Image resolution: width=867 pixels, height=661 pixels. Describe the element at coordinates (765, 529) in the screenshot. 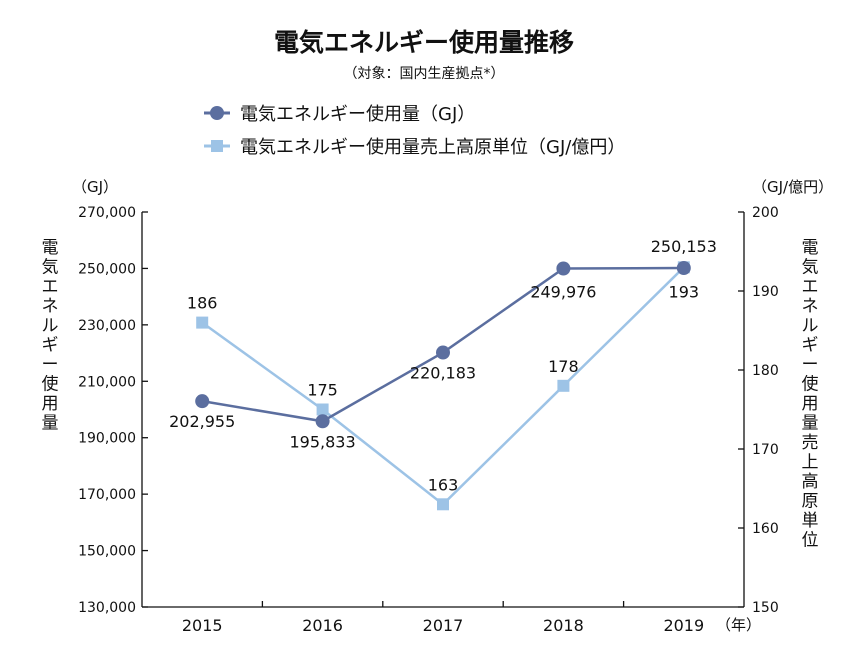

I see `right-tick-label: 160` at that location.